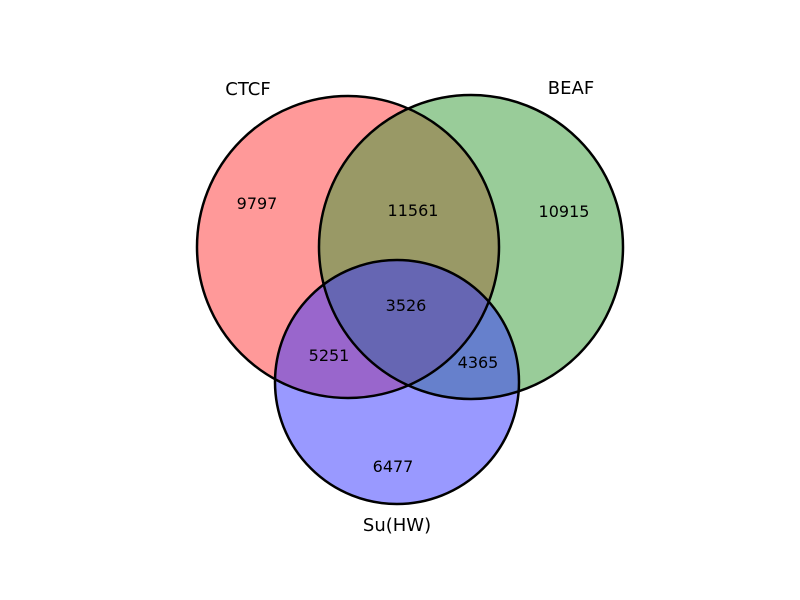 This screenshot has width=800, height=600. Describe the element at coordinates (478, 362) in the screenshot. I see `beaf-suhw-count: 4365` at that location.